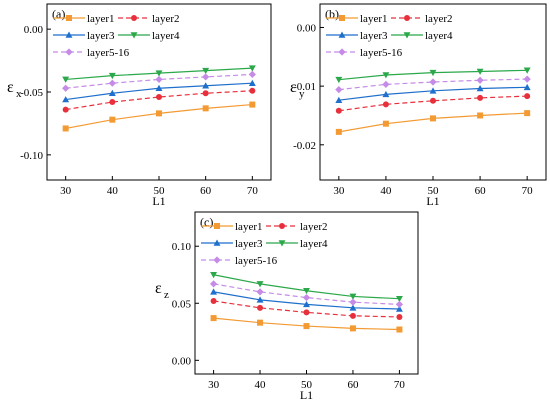  What do you see at coordinates (433, 75) in the screenshot?
I see `series-layer4` at bounding box center [433, 75].